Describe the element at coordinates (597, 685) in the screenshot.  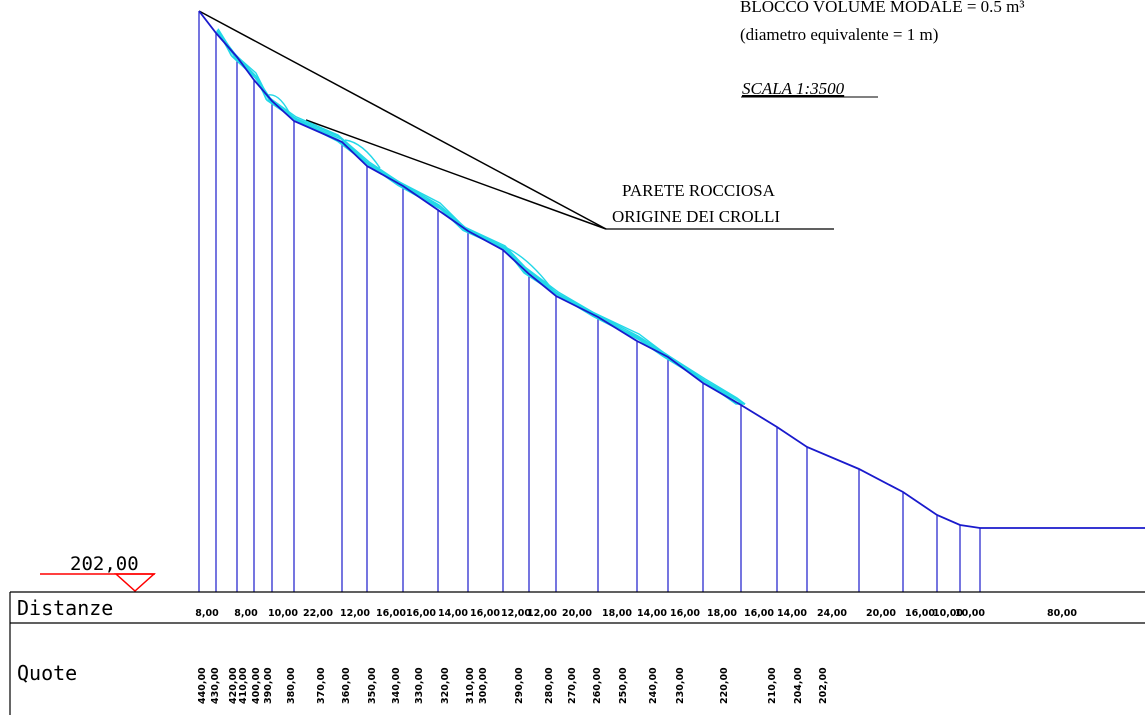
I see `height-value: 260,00` at that location.